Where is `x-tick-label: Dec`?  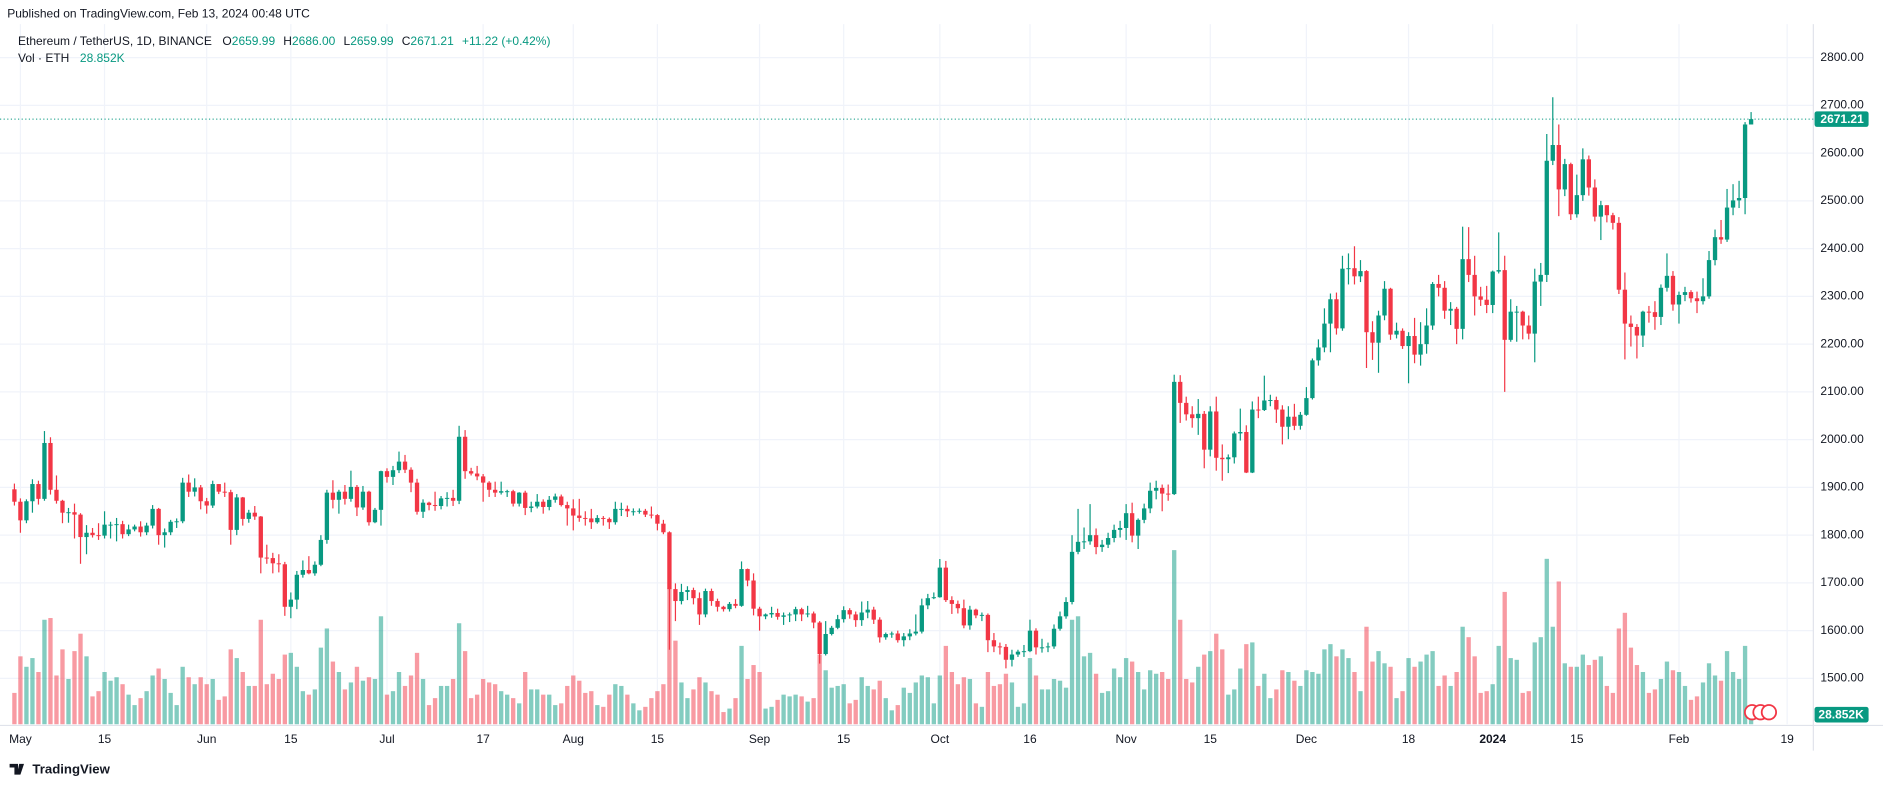
x-tick-label: Dec is located at coordinates (1306, 739).